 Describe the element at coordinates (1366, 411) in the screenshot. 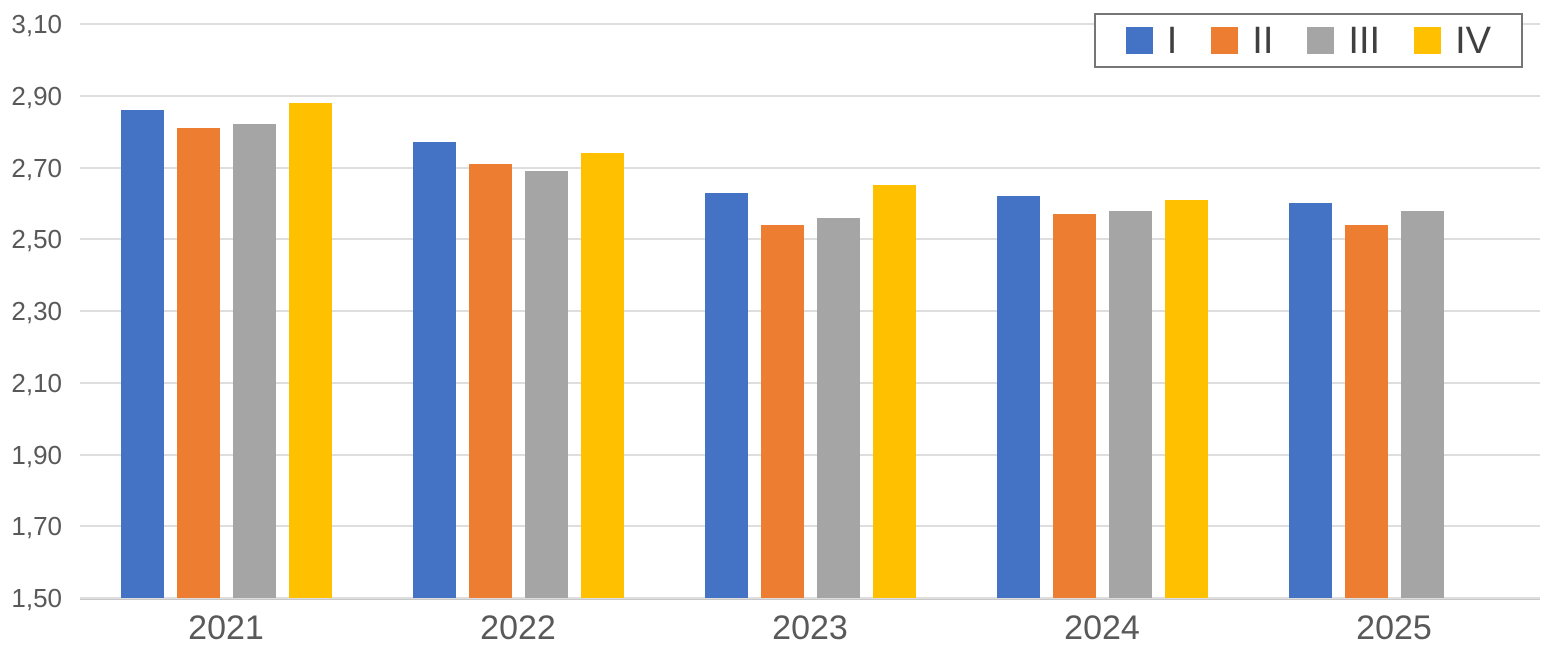

I see `bar-II-2025` at that location.